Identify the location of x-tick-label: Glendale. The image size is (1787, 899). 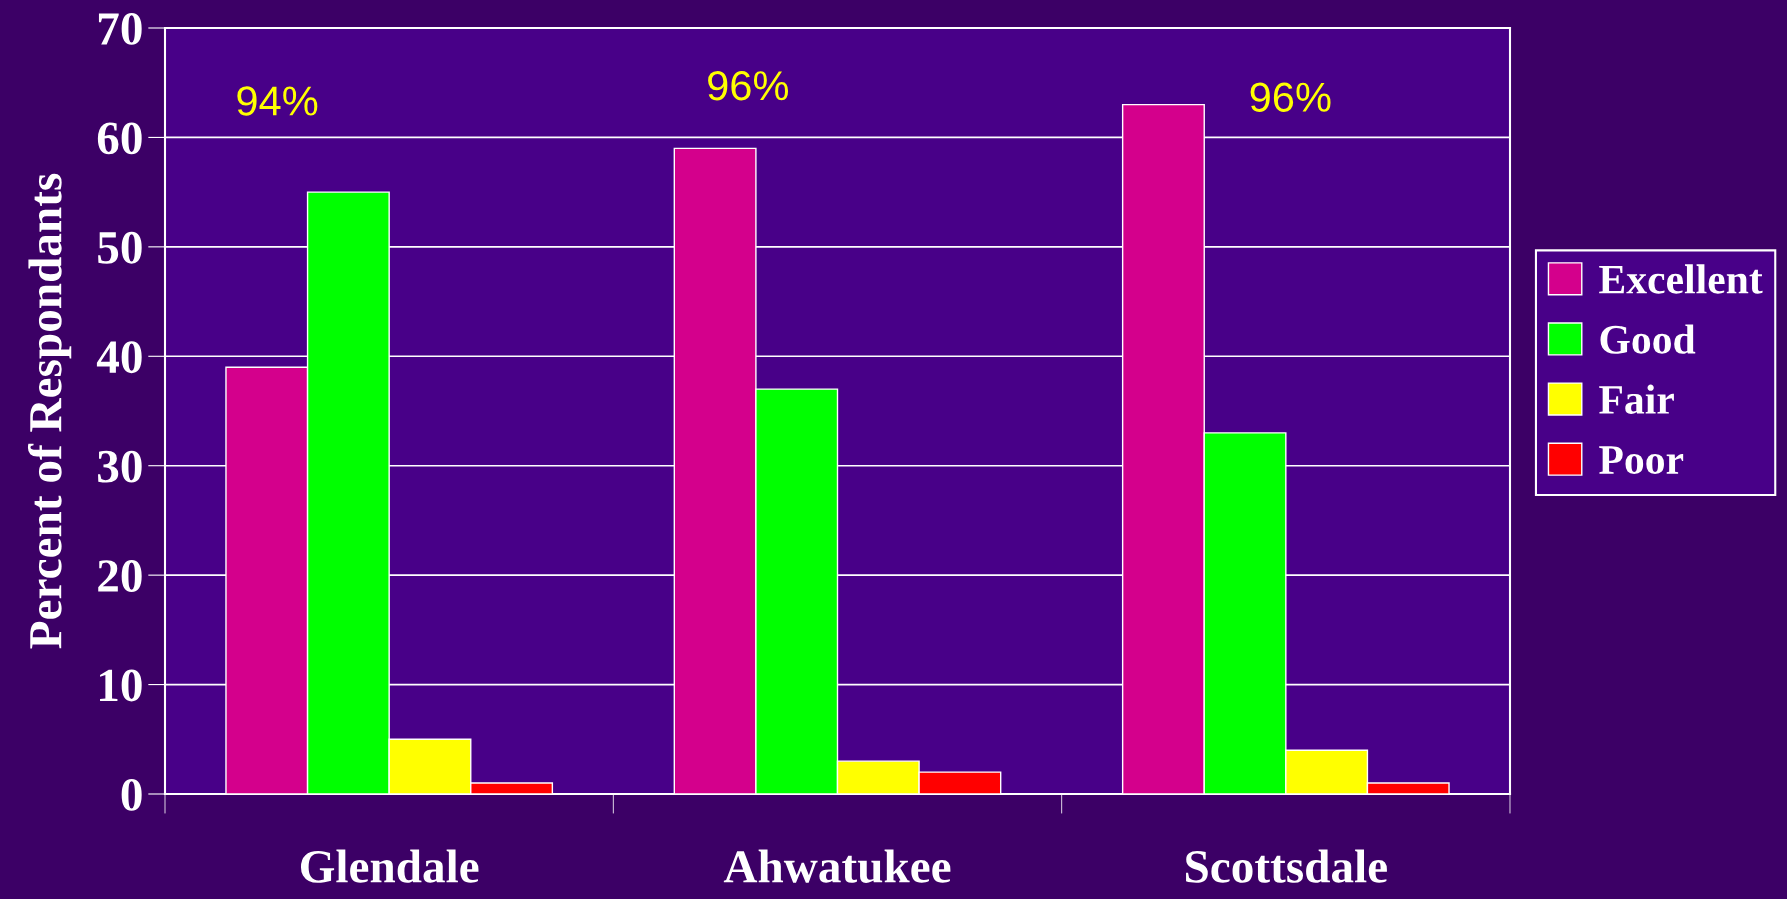
(389, 866).